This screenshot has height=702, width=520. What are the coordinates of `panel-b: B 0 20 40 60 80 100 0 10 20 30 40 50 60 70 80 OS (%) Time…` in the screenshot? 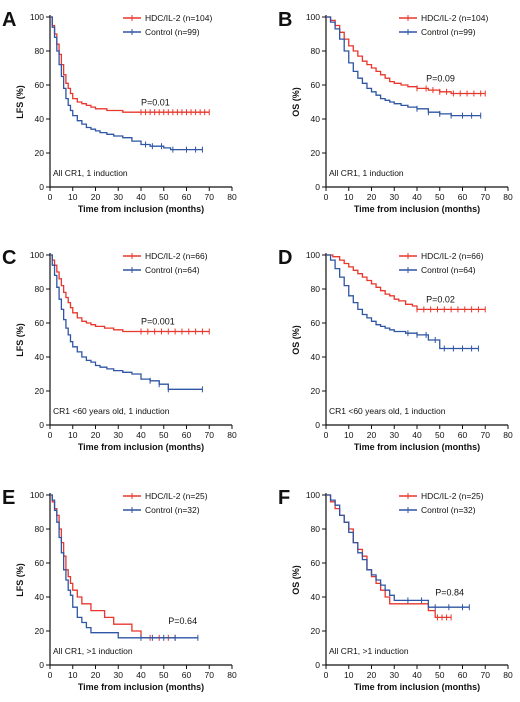 It's located at (395, 111).